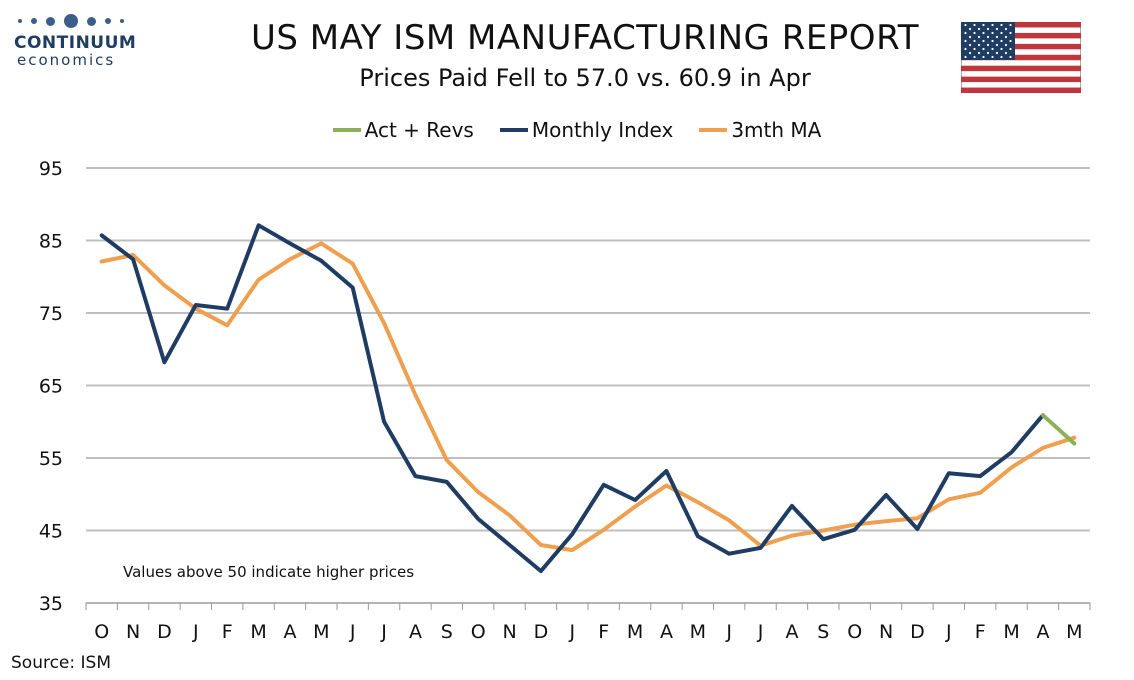 This screenshot has height=680, width=1134. Describe the element at coordinates (585, 78) in the screenshot. I see `chart-subtitle: Prices Paid Fell to 57.0 vs. 60.9 in Apr` at that location.